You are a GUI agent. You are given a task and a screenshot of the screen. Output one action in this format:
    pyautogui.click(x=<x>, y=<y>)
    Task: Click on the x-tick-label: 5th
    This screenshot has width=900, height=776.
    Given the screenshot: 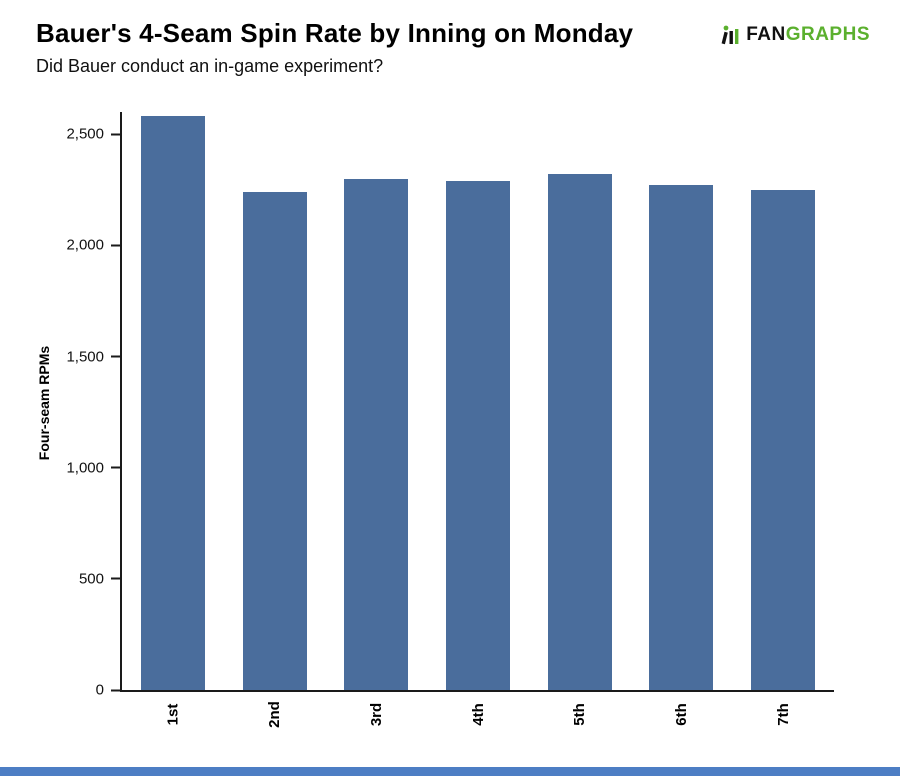 What is the action you would take?
    pyautogui.click(x=580, y=714)
    